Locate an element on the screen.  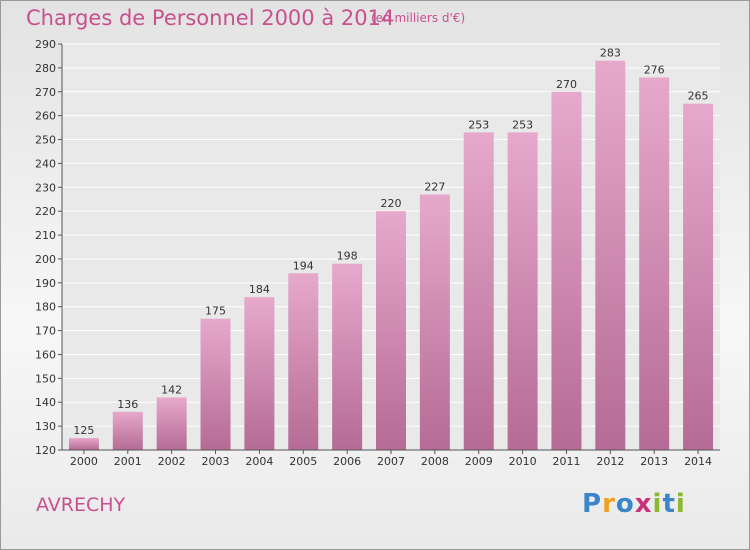
x-tick-label: 2012 is located at coordinates (610, 461).